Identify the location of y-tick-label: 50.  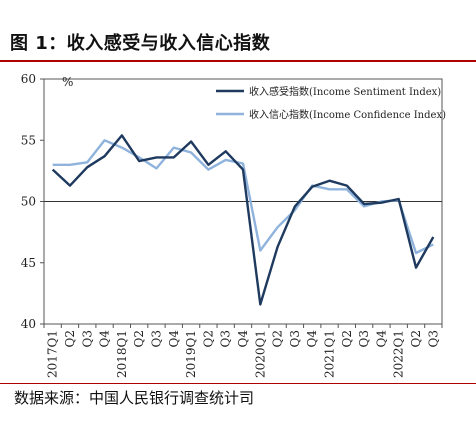
(28, 202).